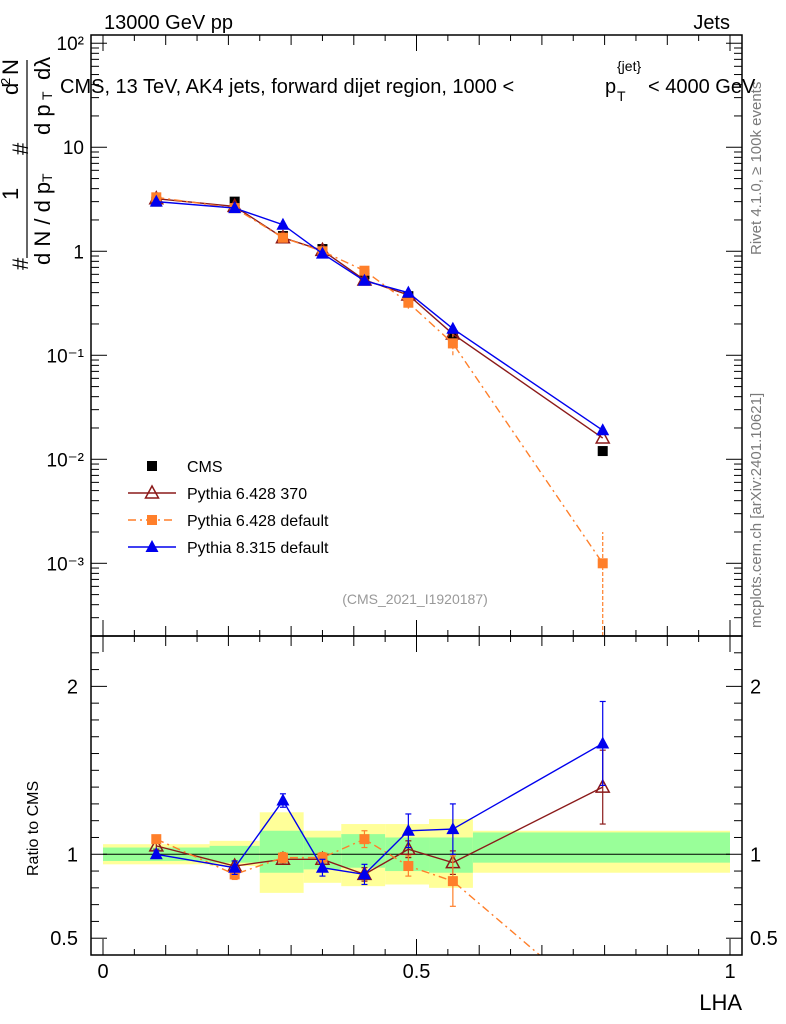 The height and width of the screenshot is (1024, 786). Describe the element at coordinates (6, 81) in the screenshot. I see `svg-text: 2` at that location.